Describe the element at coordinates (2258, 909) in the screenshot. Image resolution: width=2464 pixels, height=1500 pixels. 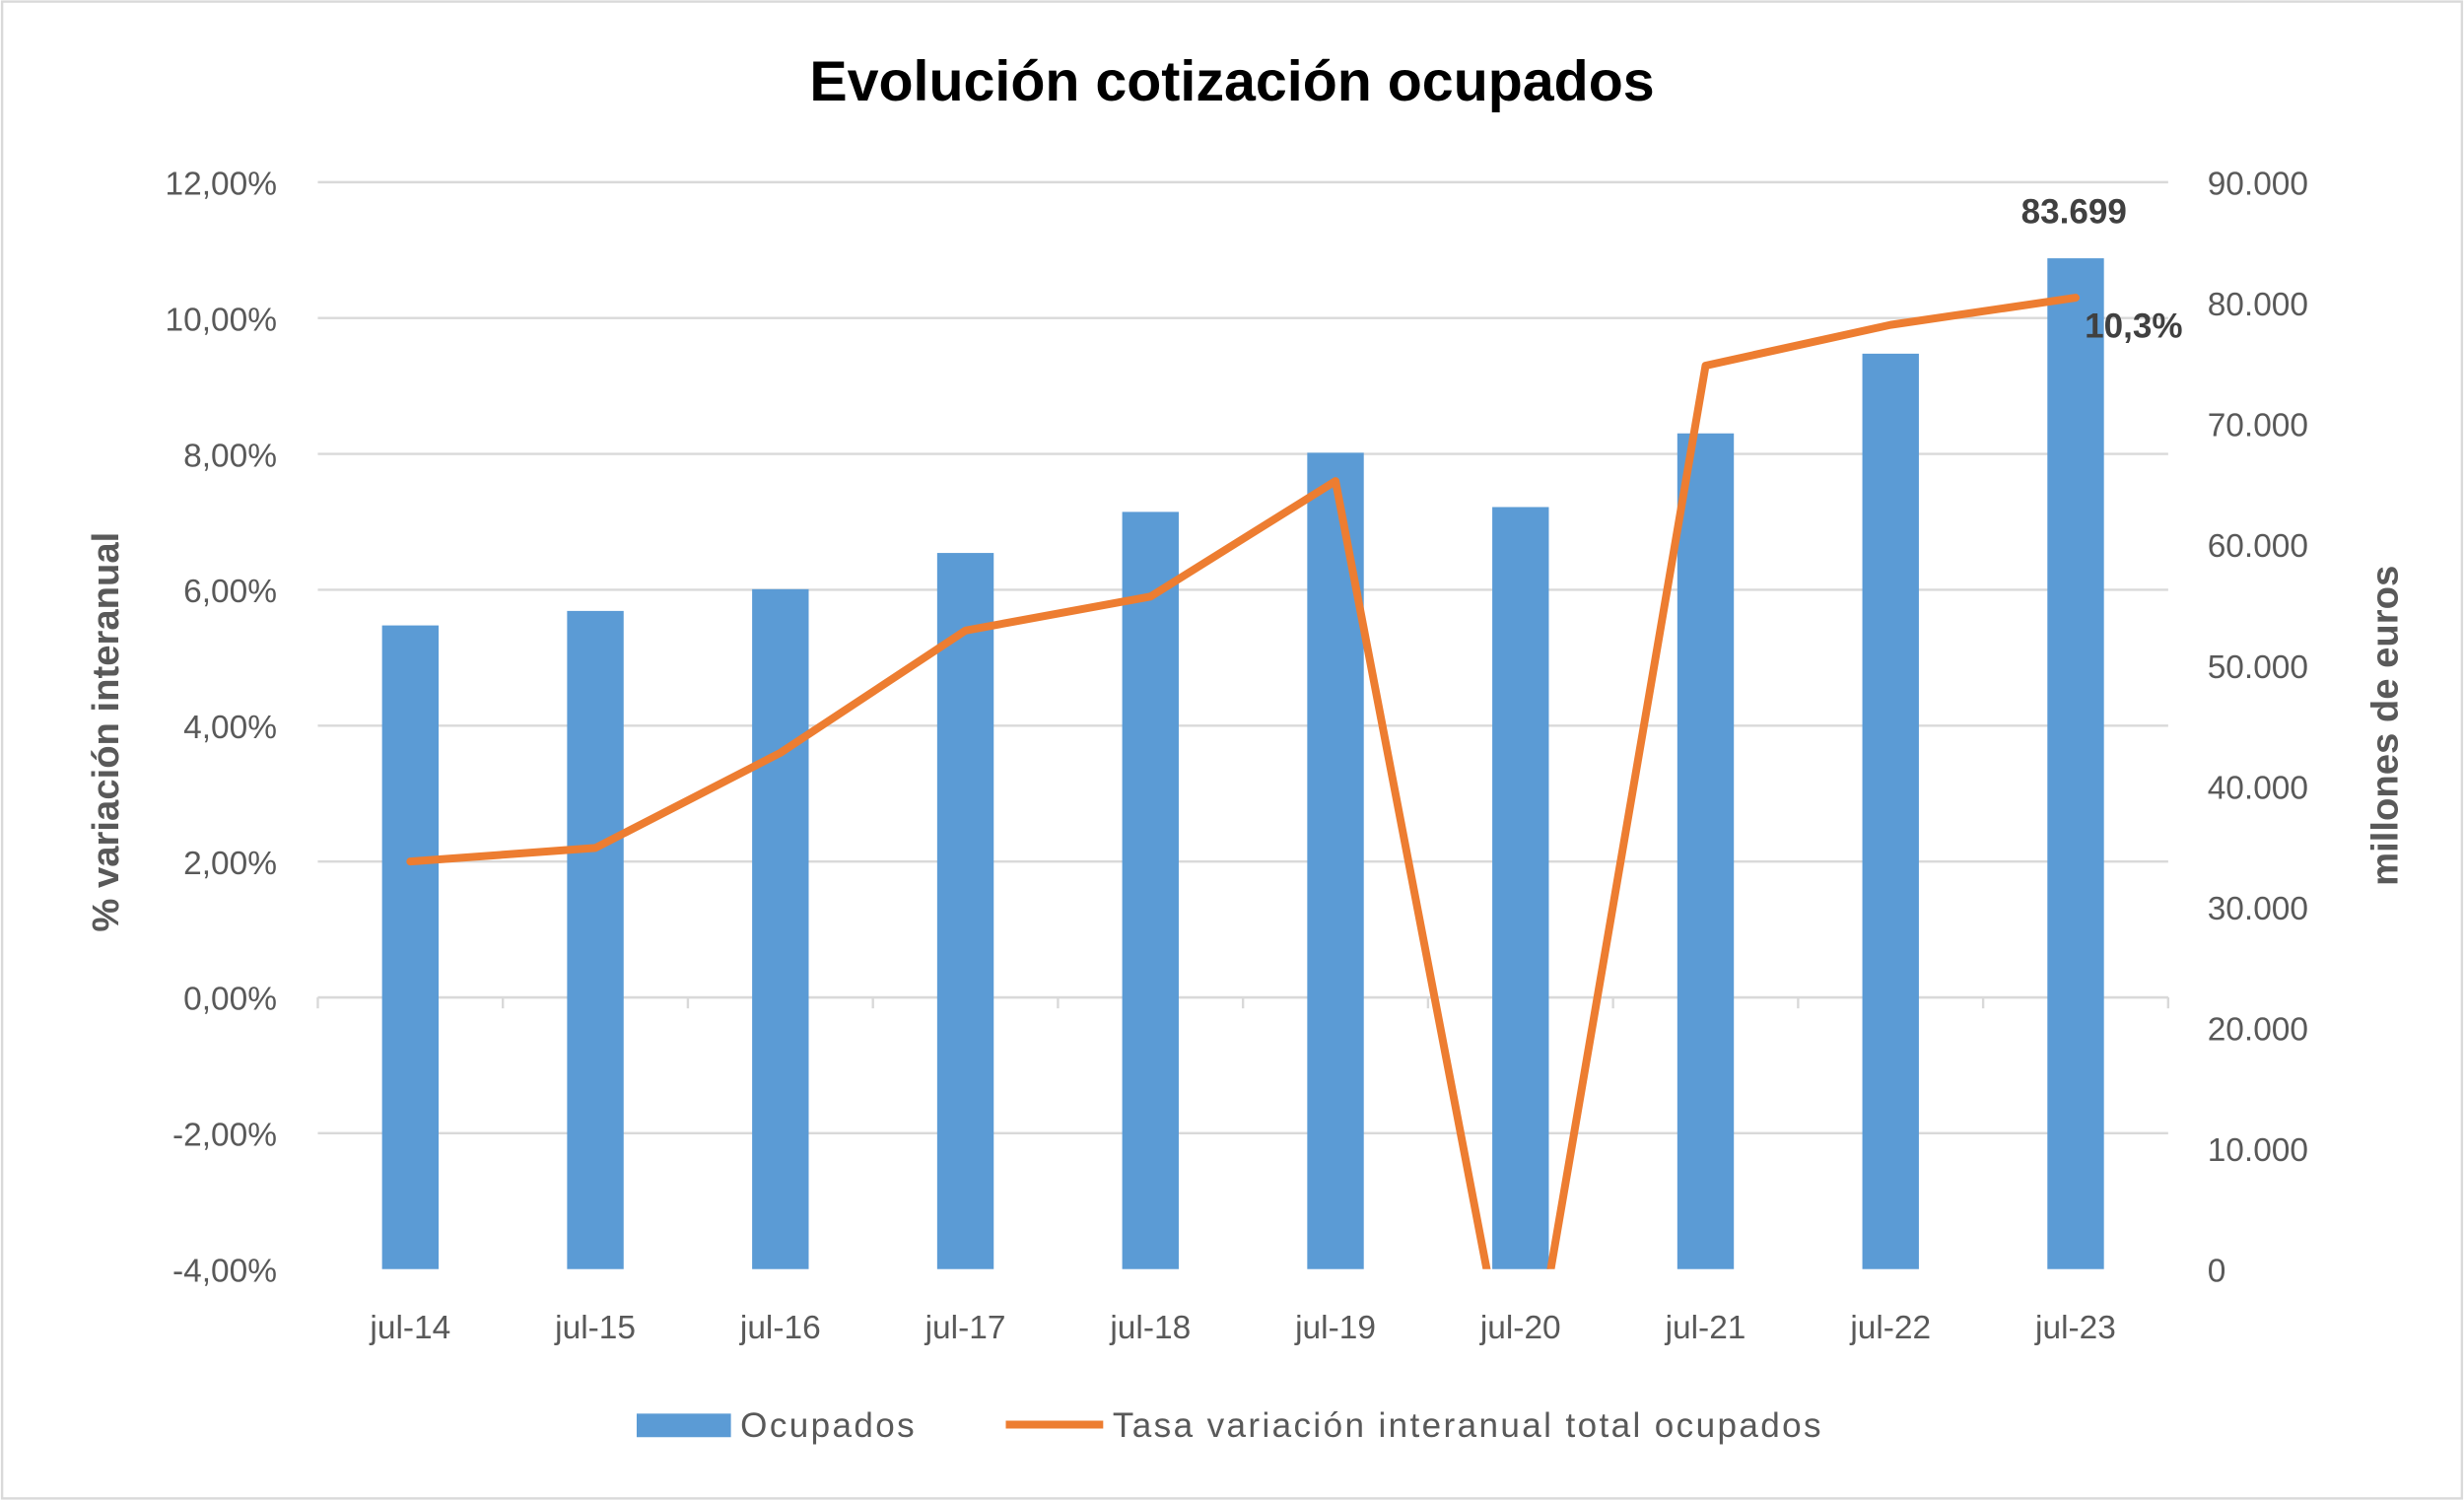
I see `right-tick-label: 30.000` at that location.